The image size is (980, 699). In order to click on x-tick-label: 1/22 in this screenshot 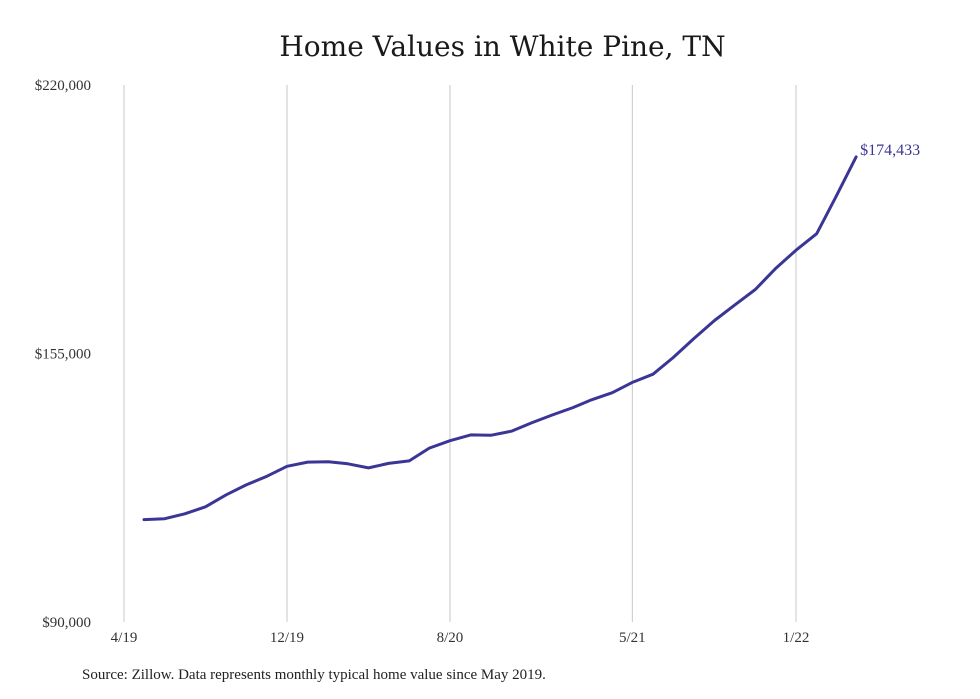, I will do `click(796, 638)`.